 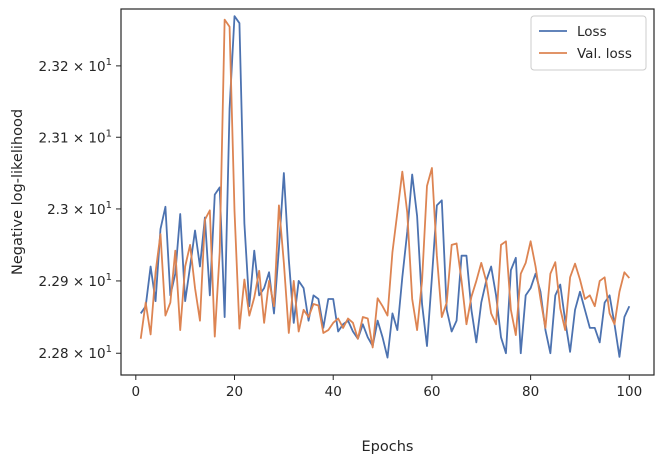 I want to click on x-tick-label: 40, so click(x=333, y=392).